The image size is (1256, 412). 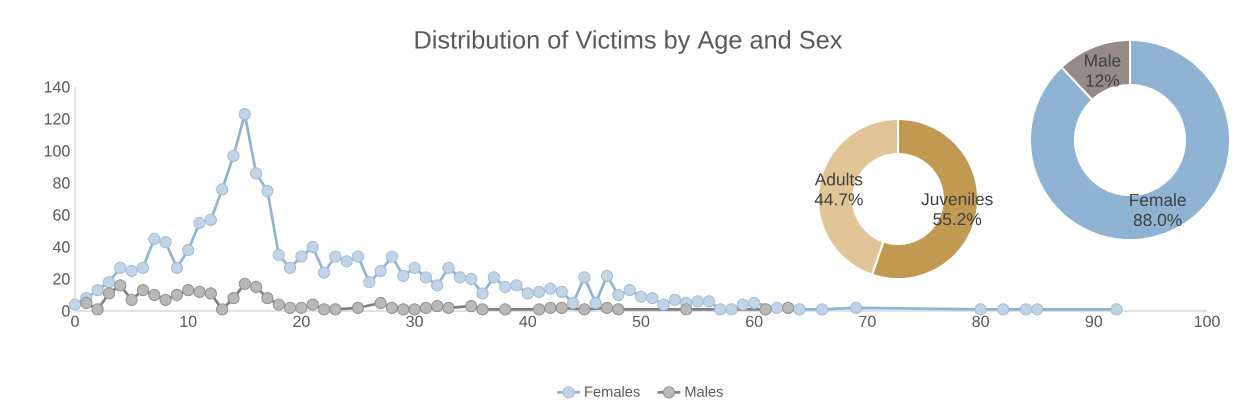 What do you see at coordinates (57, 87) in the screenshot?
I see `y-tick-label: 140` at bounding box center [57, 87].